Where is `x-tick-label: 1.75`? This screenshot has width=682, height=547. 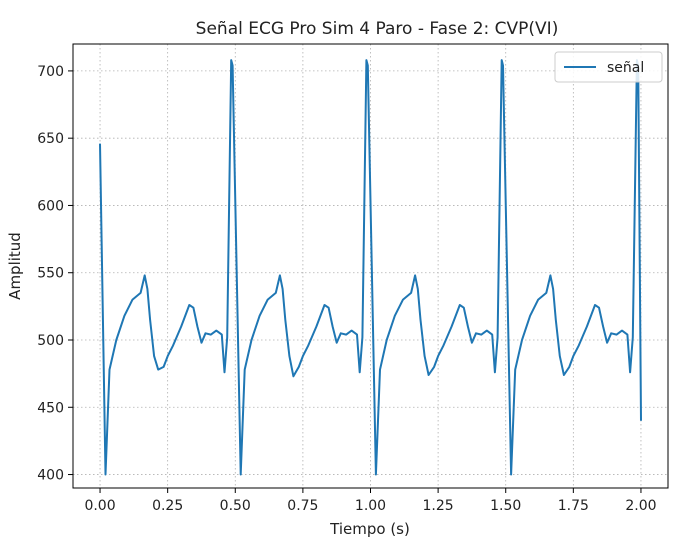
x-tick-label: 1.75 is located at coordinates (573, 506).